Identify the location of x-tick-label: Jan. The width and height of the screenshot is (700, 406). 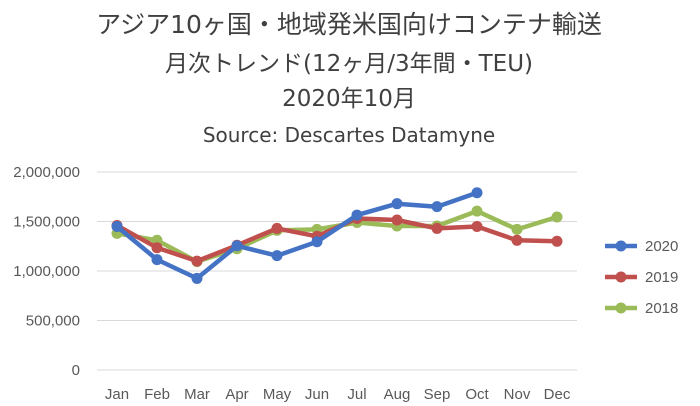
(117, 394).